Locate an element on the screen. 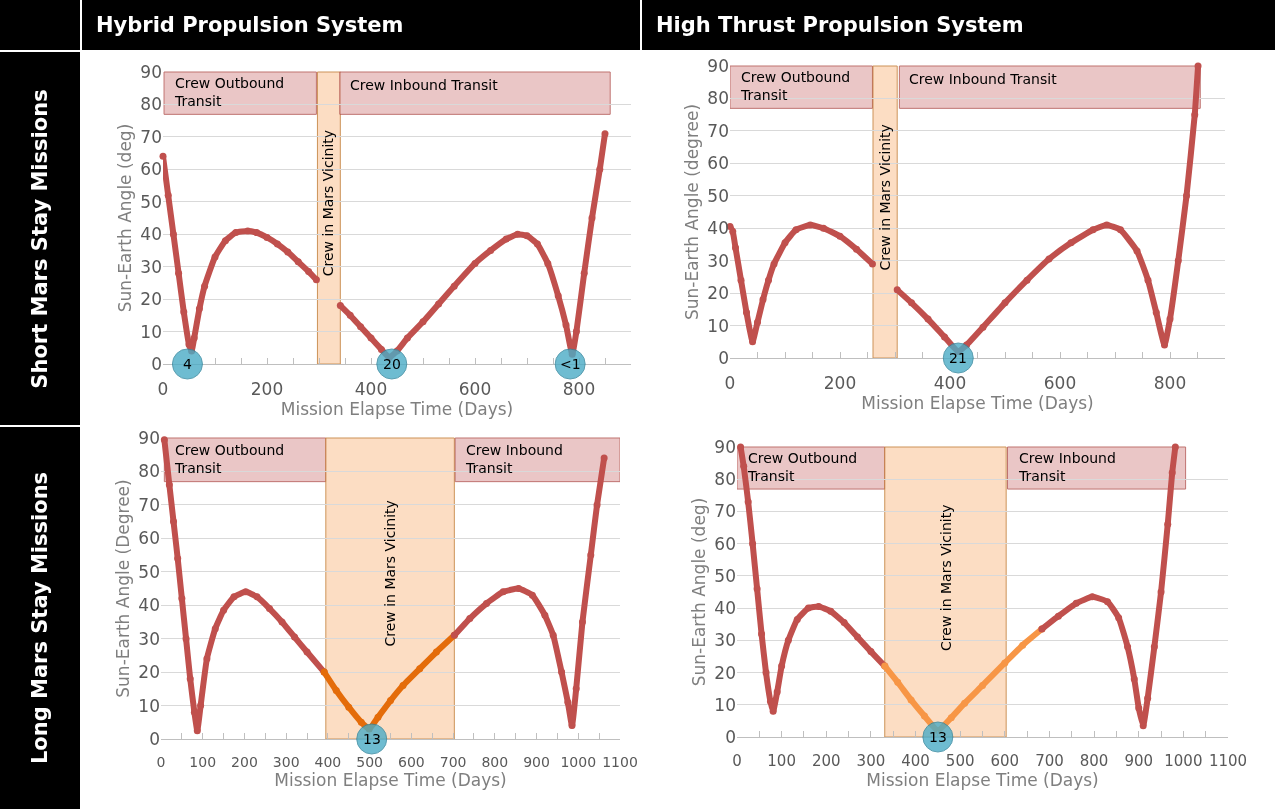 The image size is (1275, 809). text: Long Mars Stay Missions is located at coordinates (40, 618).